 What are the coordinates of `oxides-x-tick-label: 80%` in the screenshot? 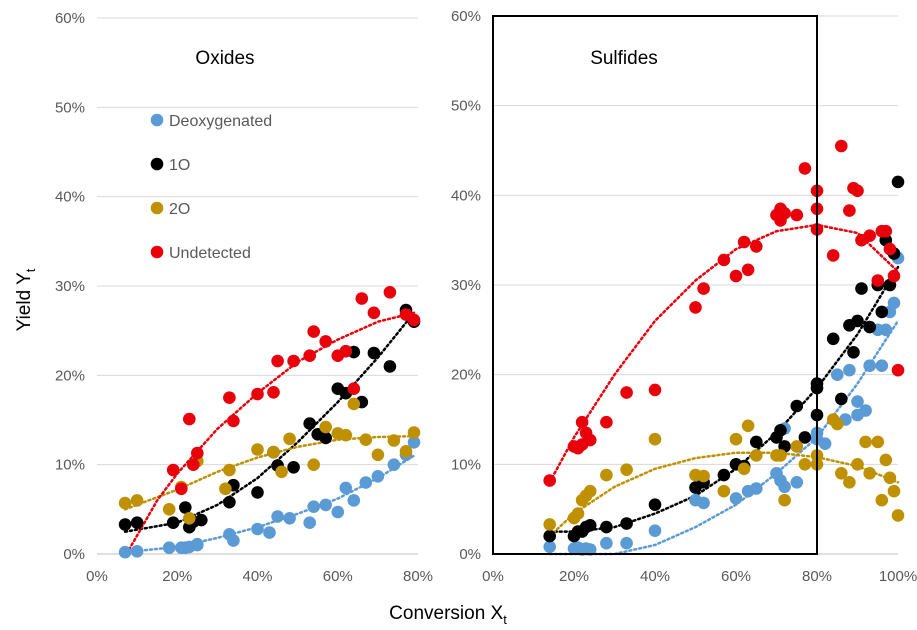 It's located at (418, 576).